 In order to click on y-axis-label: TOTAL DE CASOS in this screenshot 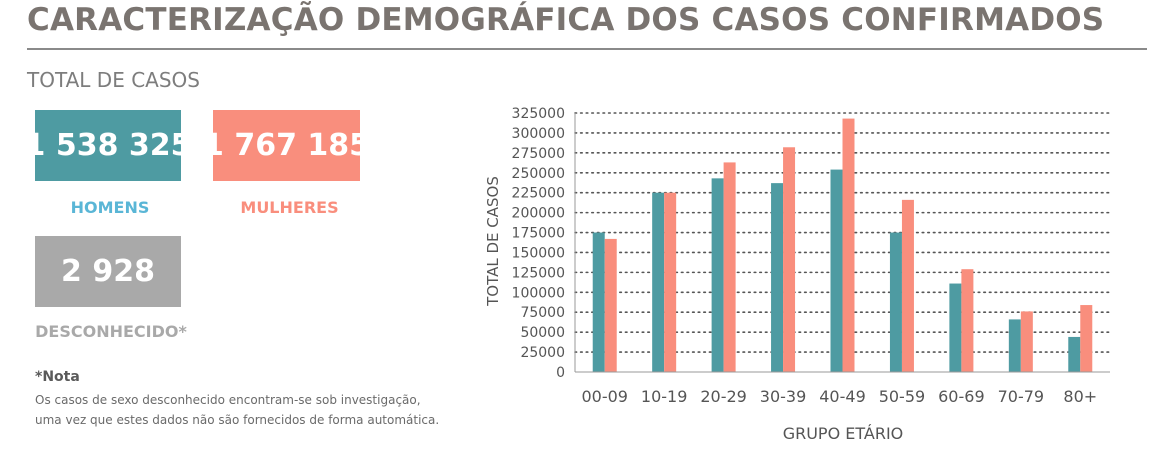, I will do `click(493, 241)`.